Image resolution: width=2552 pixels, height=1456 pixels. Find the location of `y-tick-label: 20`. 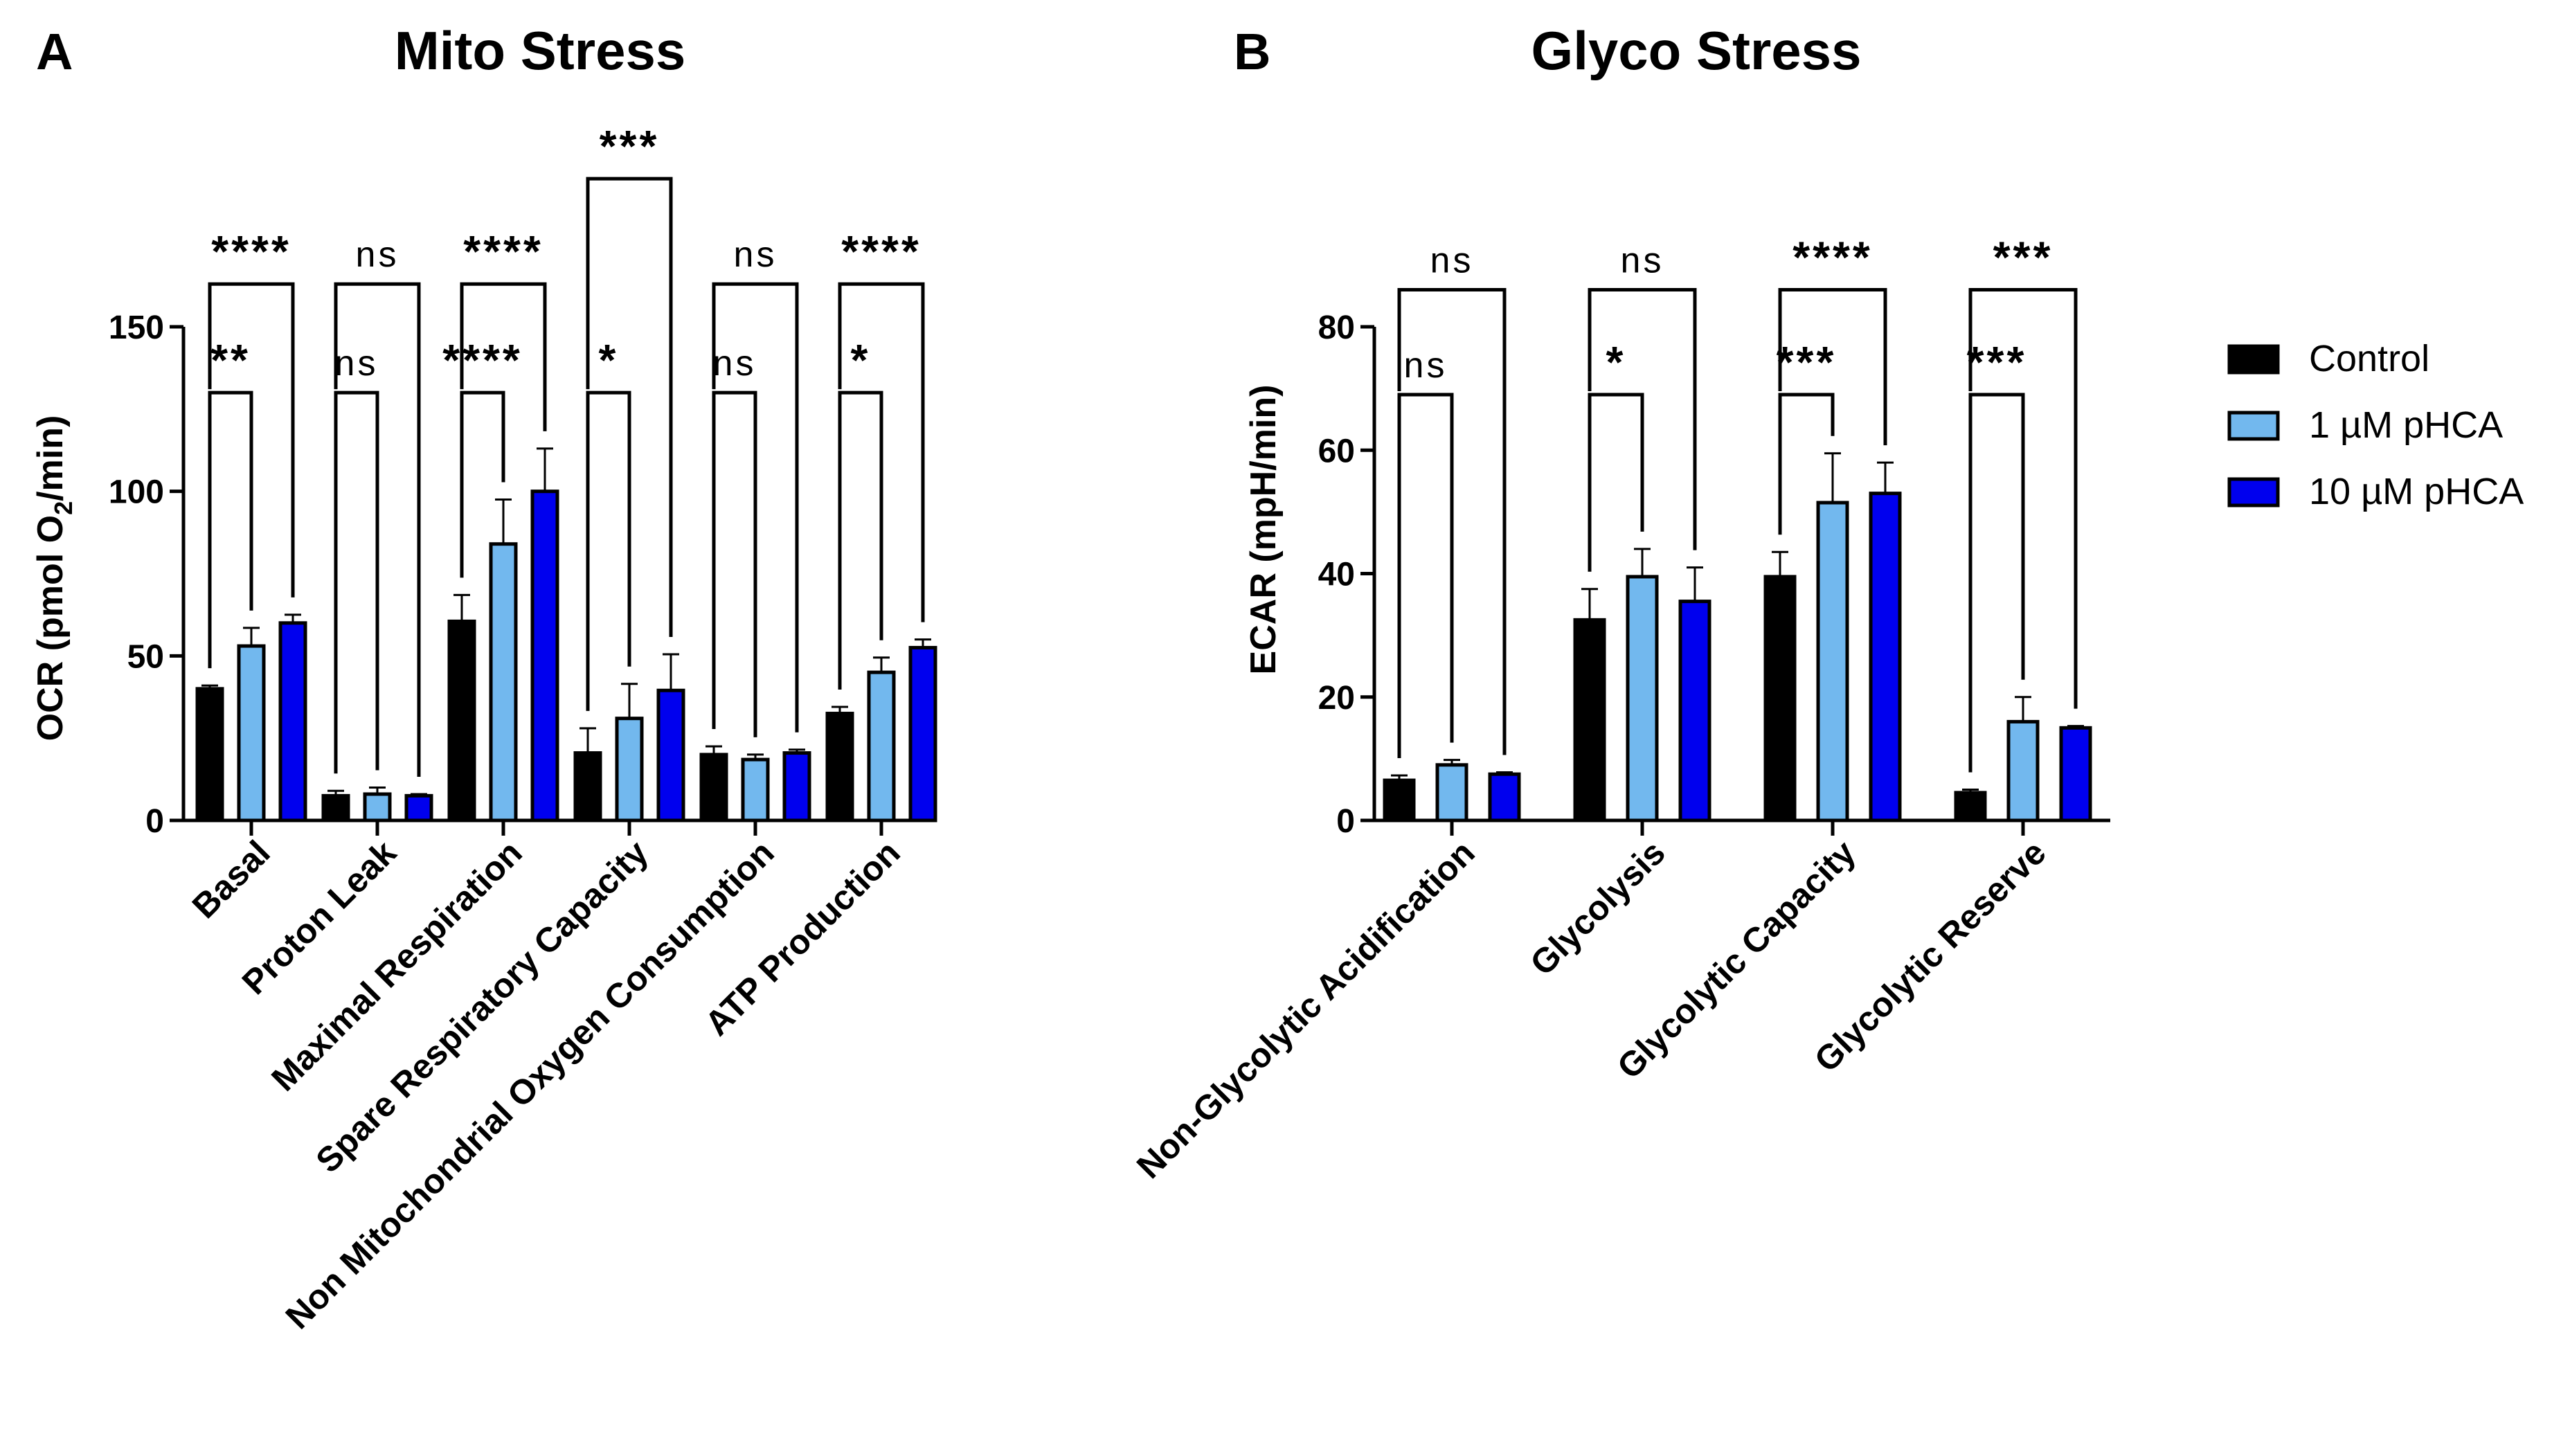

y-tick-label: 20 is located at coordinates (1336, 698).